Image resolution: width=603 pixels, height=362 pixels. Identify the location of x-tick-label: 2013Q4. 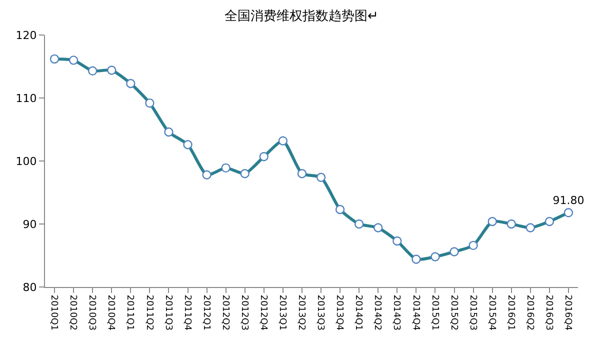
(339, 312).